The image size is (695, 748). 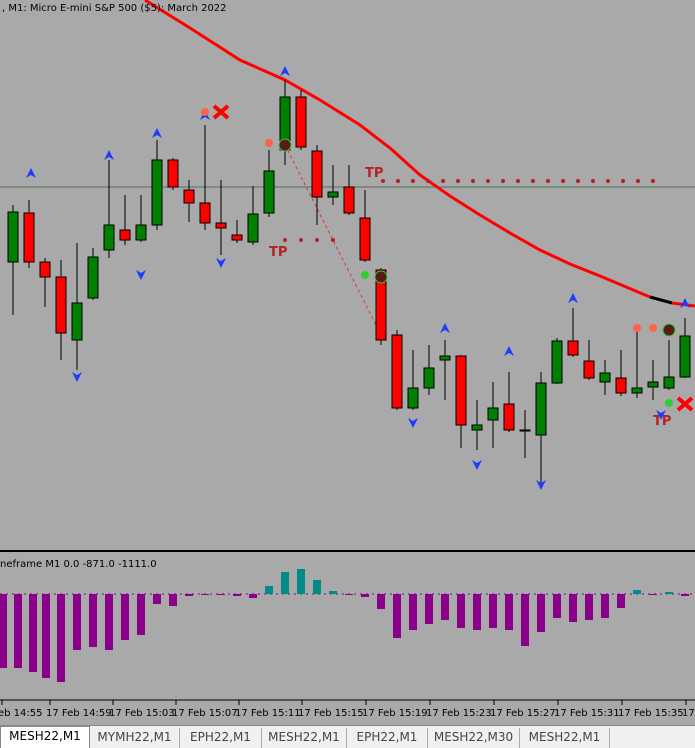 I want to click on time-label: 17 Feb 15:03, so click(x=142, y=713).